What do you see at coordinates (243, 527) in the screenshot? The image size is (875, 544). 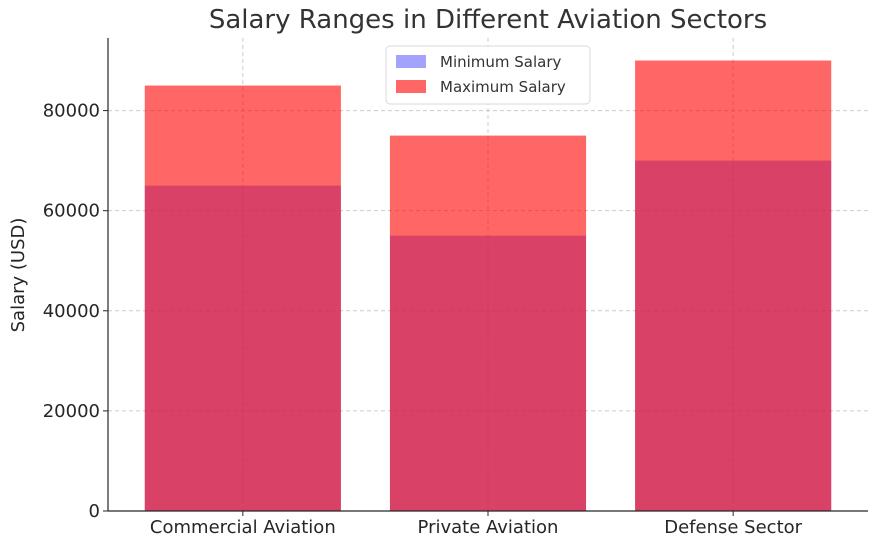 I see `x-tick-label: Commercial Aviation` at bounding box center [243, 527].